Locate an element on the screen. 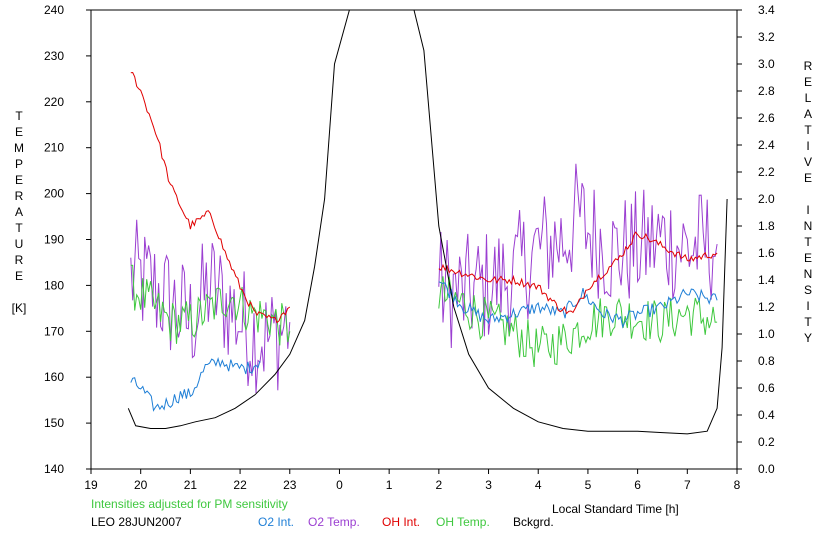  y-right-tick-label: 1.0 is located at coordinates (766, 334).